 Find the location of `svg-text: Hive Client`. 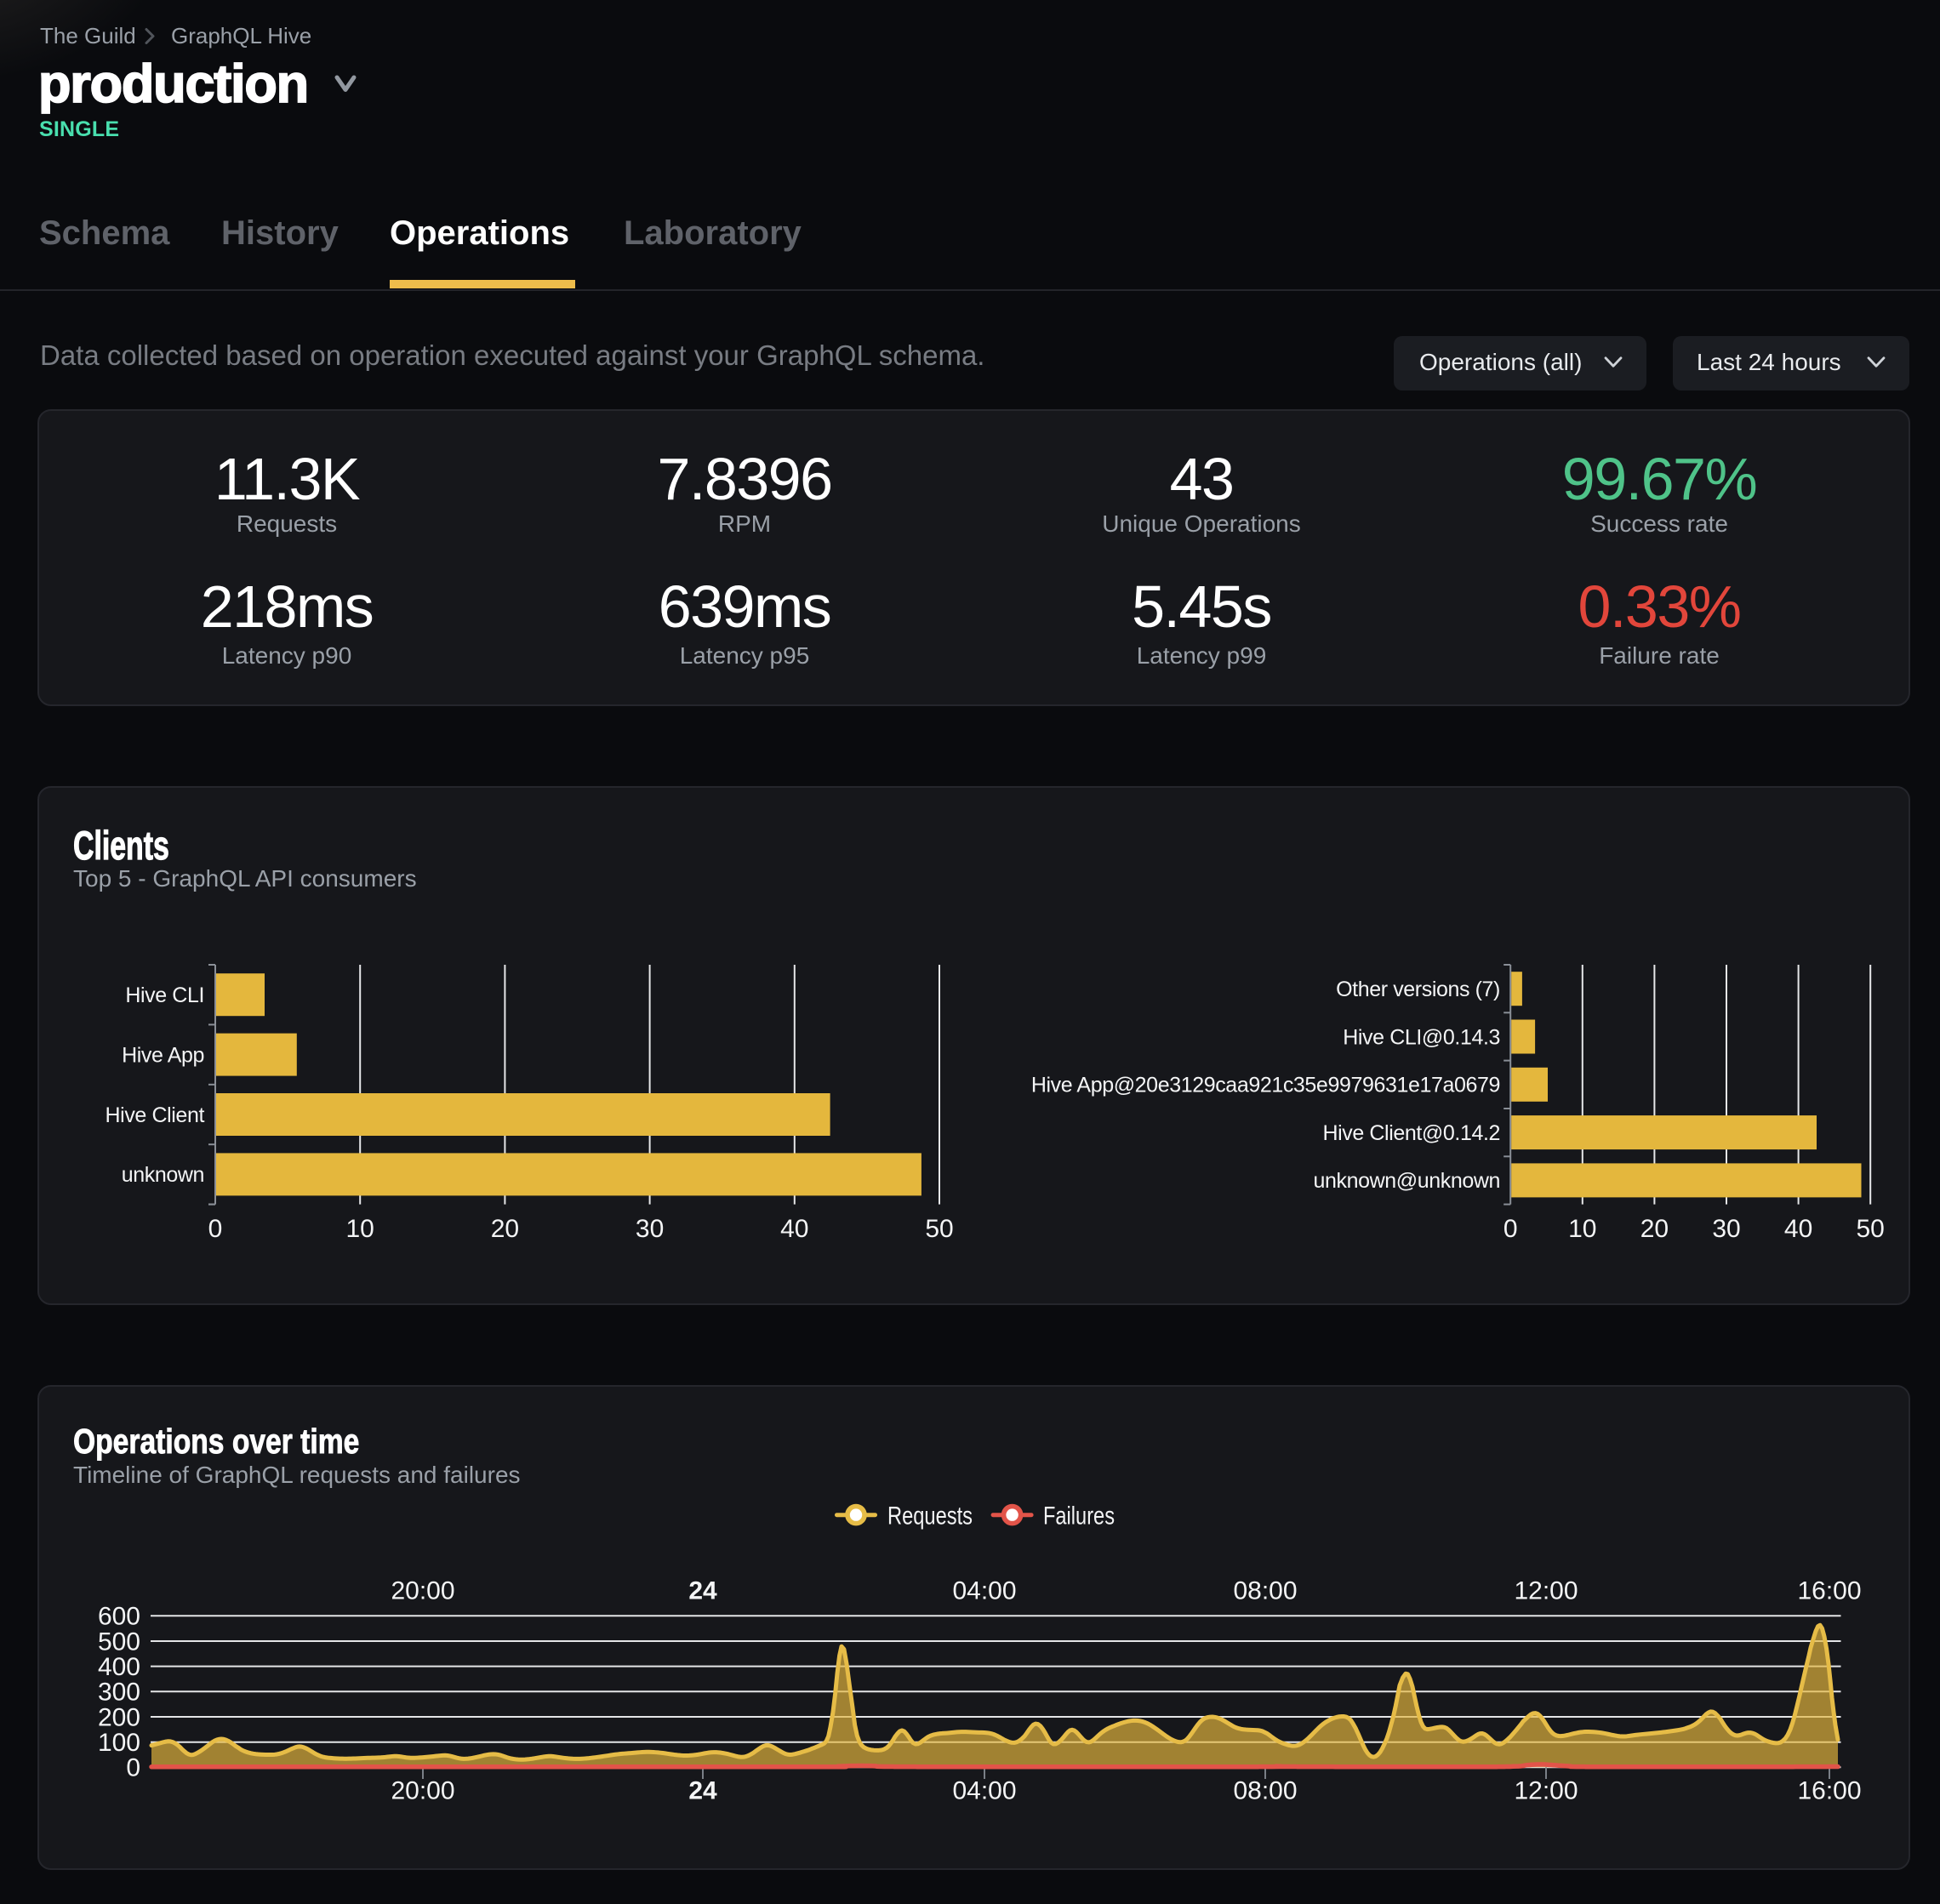

svg-text: Hive Client is located at coordinates (155, 1115).